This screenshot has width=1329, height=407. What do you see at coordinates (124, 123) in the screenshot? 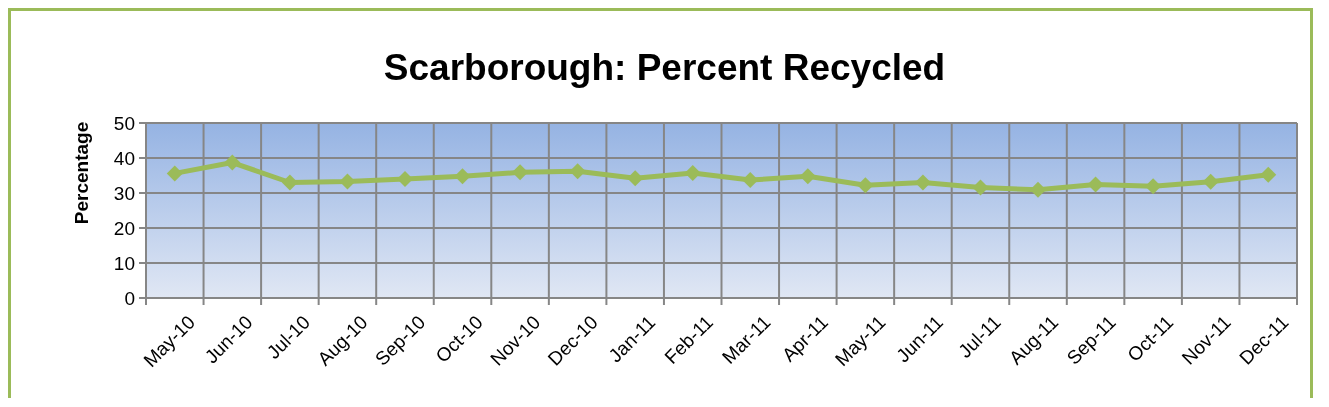
I see `y-tick-label: 50` at bounding box center [124, 123].